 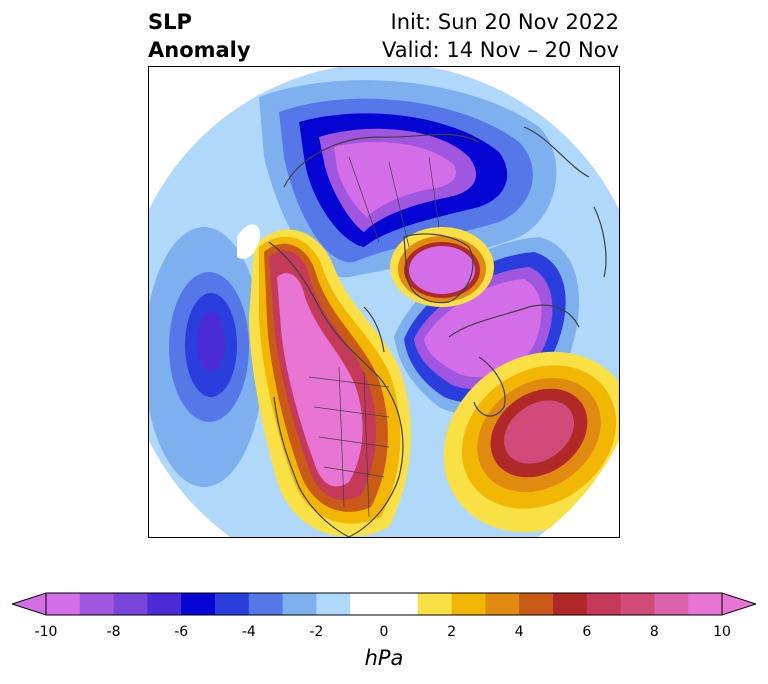 What do you see at coordinates (654, 632) in the screenshot?
I see `colorbar-tick-label: 8` at bounding box center [654, 632].